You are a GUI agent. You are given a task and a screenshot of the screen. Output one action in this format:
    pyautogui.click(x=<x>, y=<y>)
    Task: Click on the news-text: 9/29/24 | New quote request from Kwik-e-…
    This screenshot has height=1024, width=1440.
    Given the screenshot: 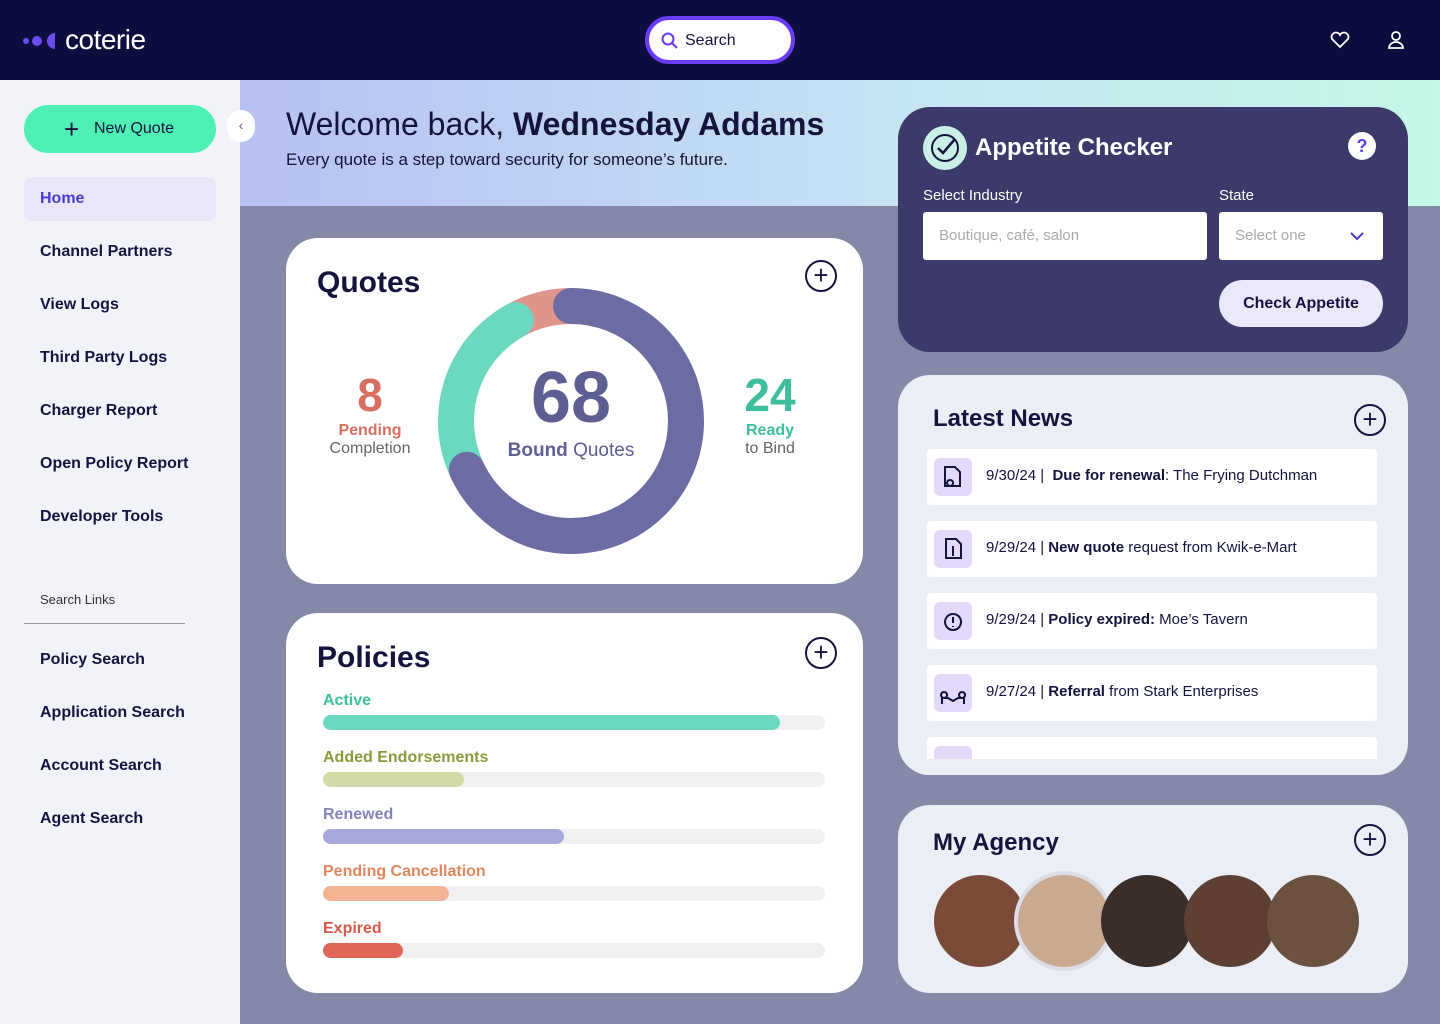 What is the action you would take?
    pyautogui.click(x=1141, y=547)
    